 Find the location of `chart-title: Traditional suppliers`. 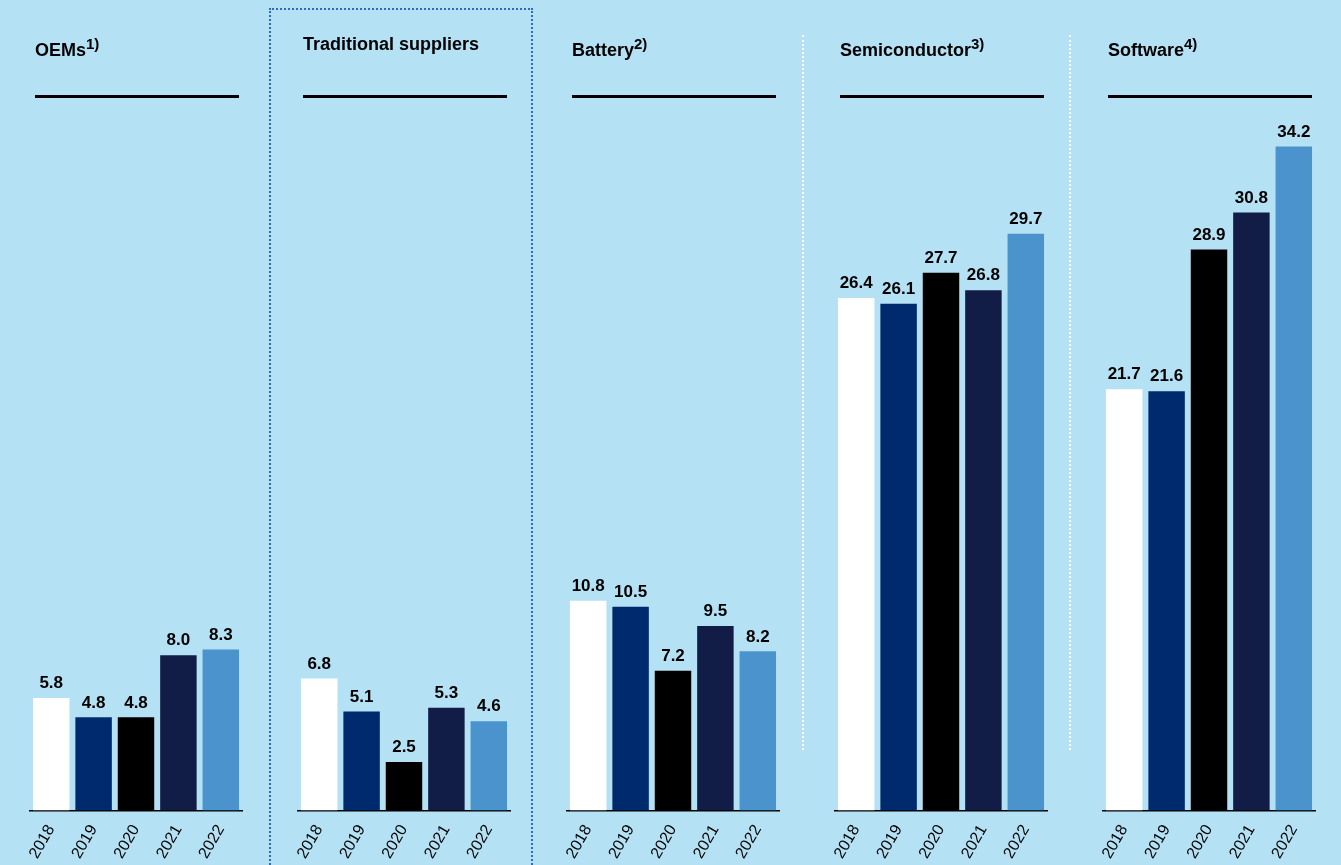

chart-title: Traditional suppliers is located at coordinates (392, 44).